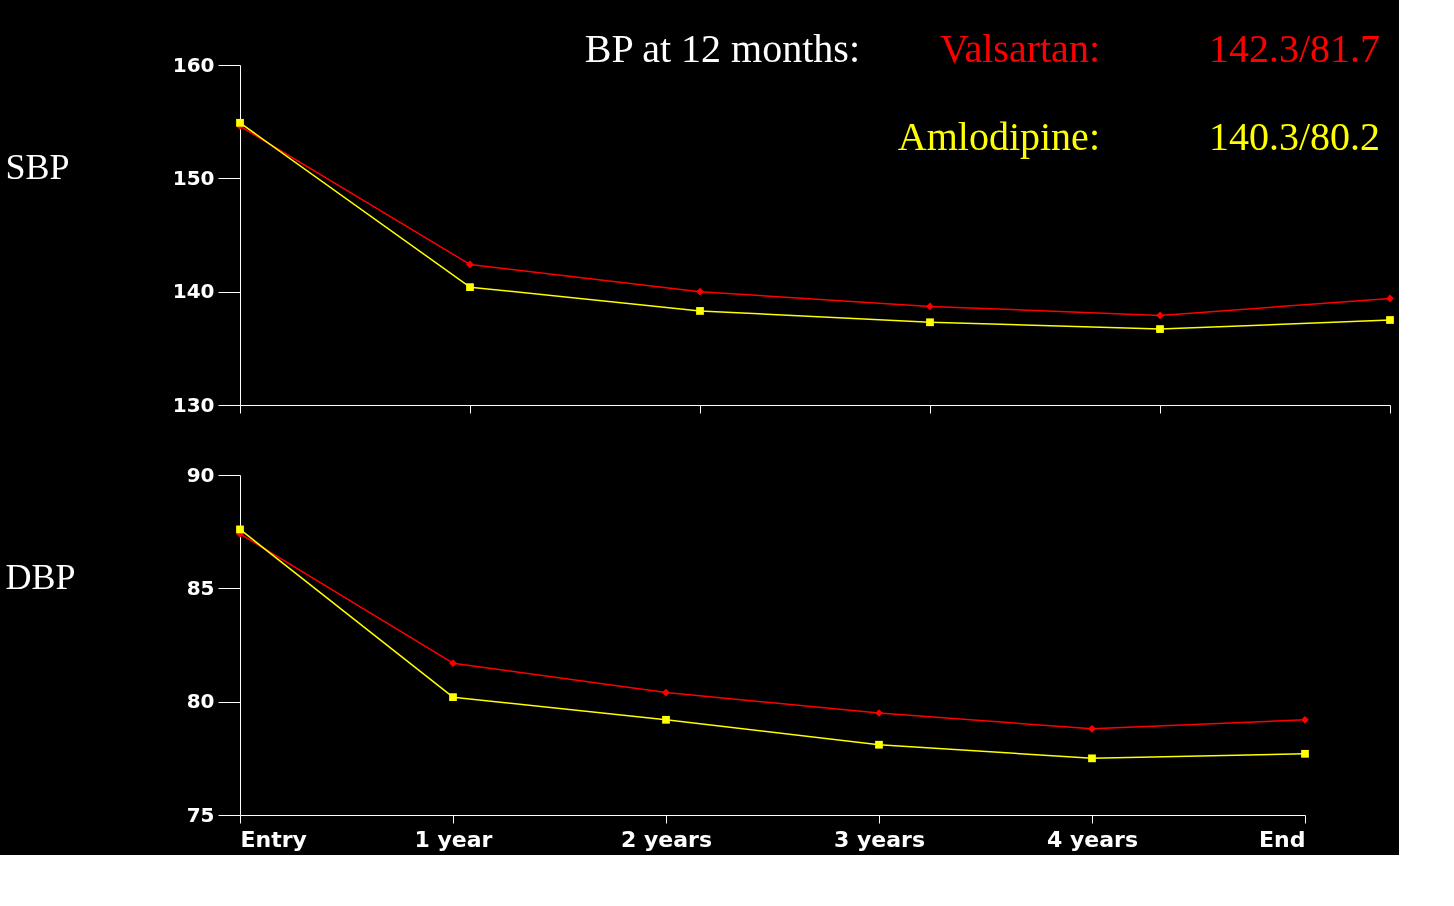 The image size is (1454, 906). I want to click on chart-title: BP at 12 months:, so click(722, 48).